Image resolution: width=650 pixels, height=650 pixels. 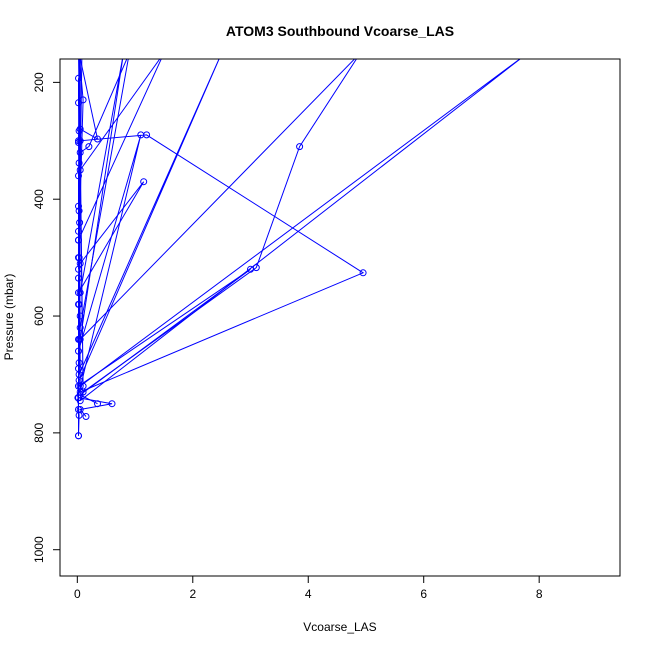 I want to click on x-axis-label: Vcoarse_LAS, so click(x=339, y=627).